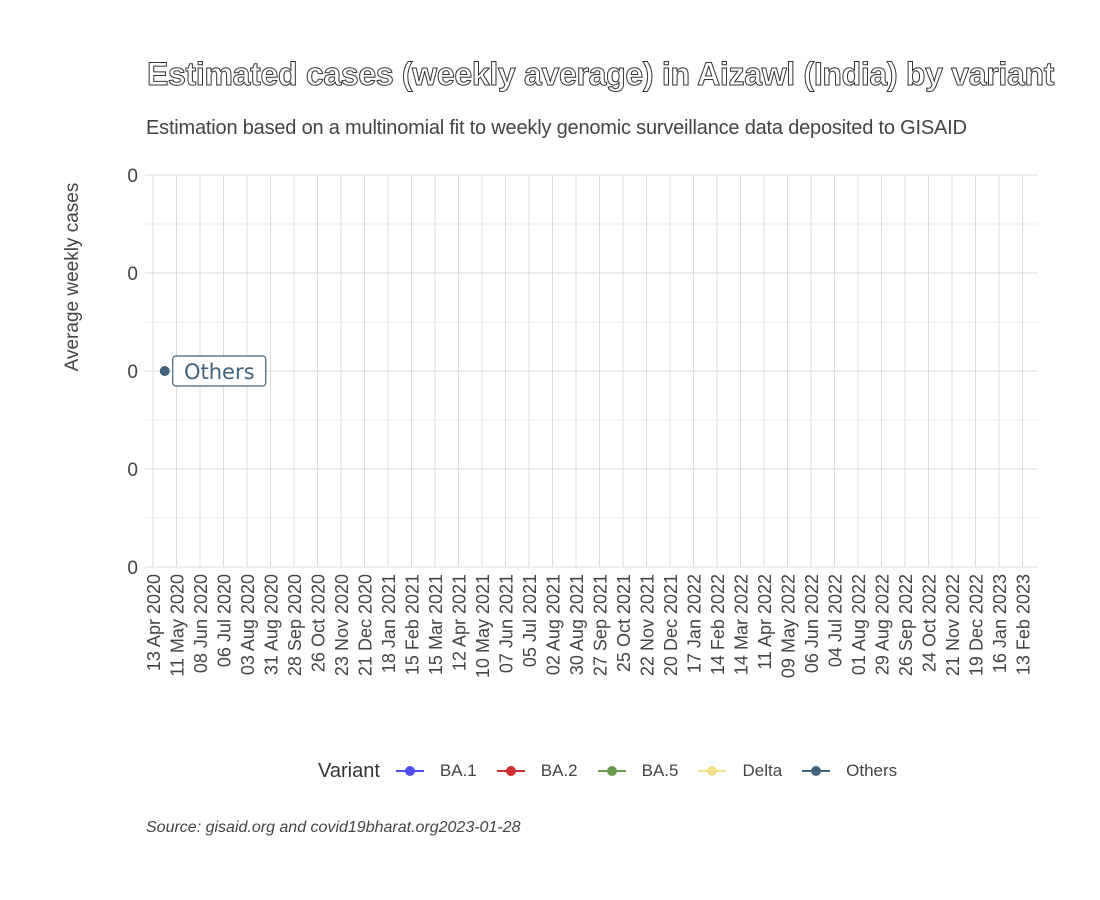  What do you see at coordinates (483, 626) in the screenshot?
I see `x-tick-label: 10 May 2021` at bounding box center [483, 626].